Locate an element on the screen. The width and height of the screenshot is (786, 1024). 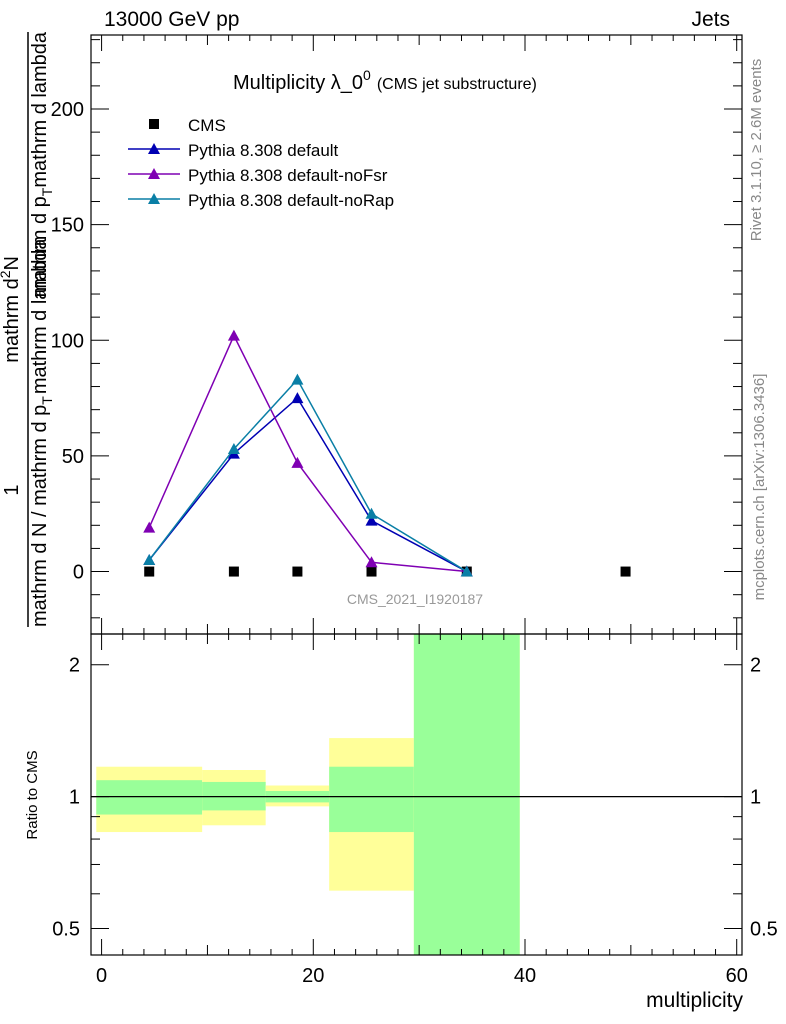
legend-label-3: Pythia 8.308 default-noRap is located at coordinates (291, 200).